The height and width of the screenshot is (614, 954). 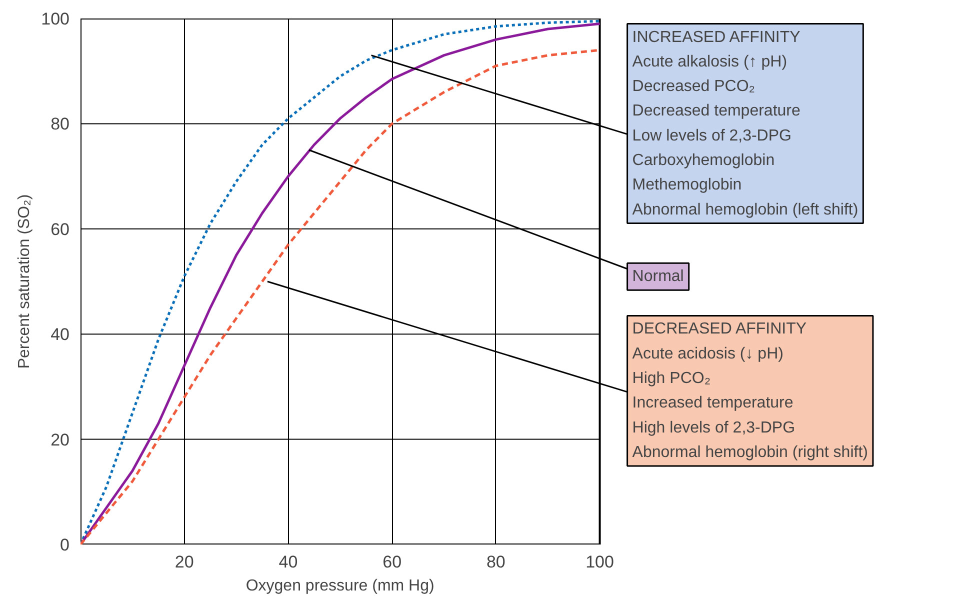 What do you see at coordinates (750, 390) in the screenshot?
I see `annotation: DECREASED AFFINITY Acute acidosis (↓ pH) High PCO₂ Increased temperature High levels of 2,3-DPG Abnormal hemoglobin (right shift)` at bounding box center [750, 390].